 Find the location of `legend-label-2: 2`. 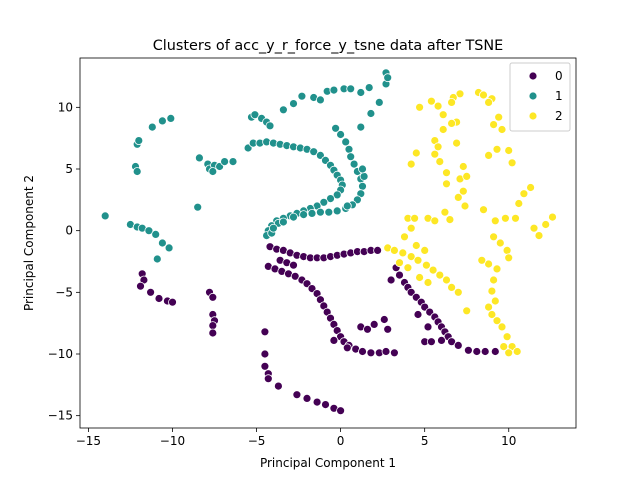

legend-label-2: 2 is located at coordinates (559, 116).